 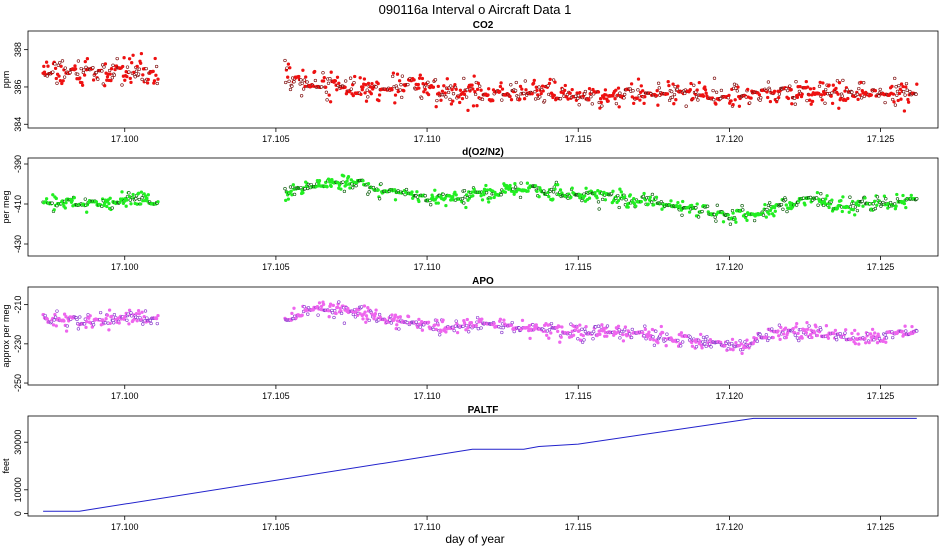 What do you see at coordinates (18, 489) in the screenshot?
I see `y-tick-label: 10000` at bounding box center [18, 489].